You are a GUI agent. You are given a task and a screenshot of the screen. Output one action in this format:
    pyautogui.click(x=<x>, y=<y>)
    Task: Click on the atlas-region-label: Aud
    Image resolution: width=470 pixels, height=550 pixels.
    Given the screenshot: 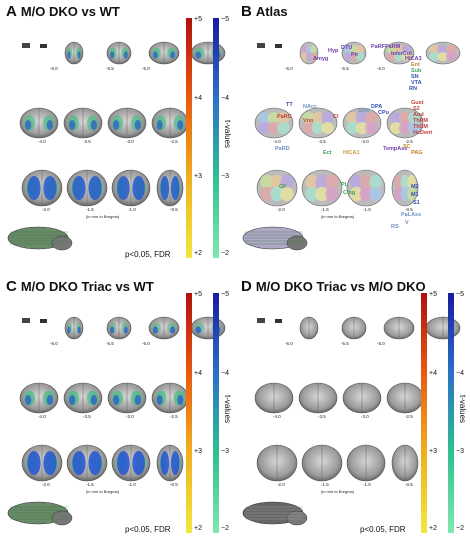 What is the action you would take?
    pyautogui.click(x=418, y=115)
    